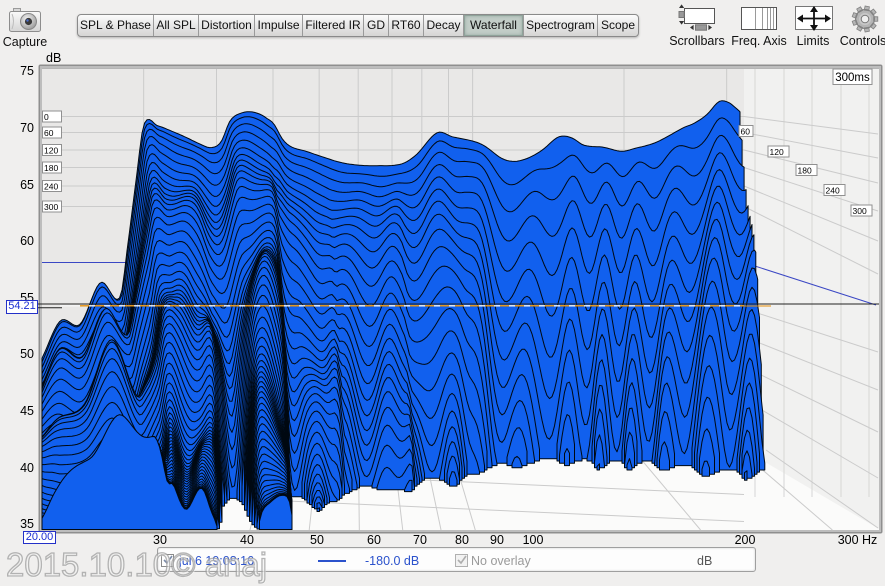 Image resolution: width=885 pixels, height=586 pixels. I want to click on svg-text: No overlay, so click(501, 561).